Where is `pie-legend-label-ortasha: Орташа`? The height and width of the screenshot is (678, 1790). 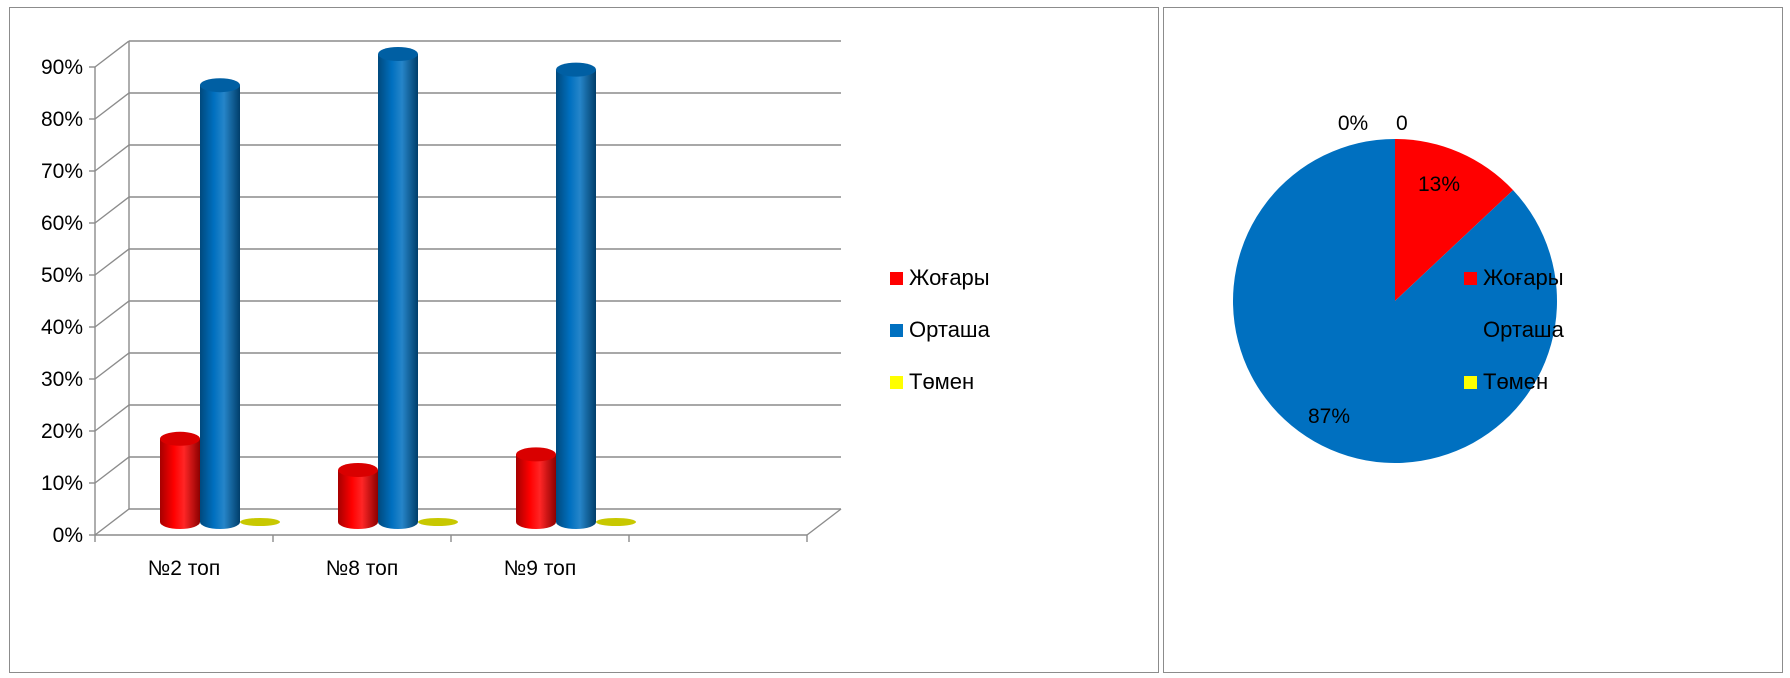
pie-legend-label-ortasha: Орташа is located at coordinates (1523, 329).